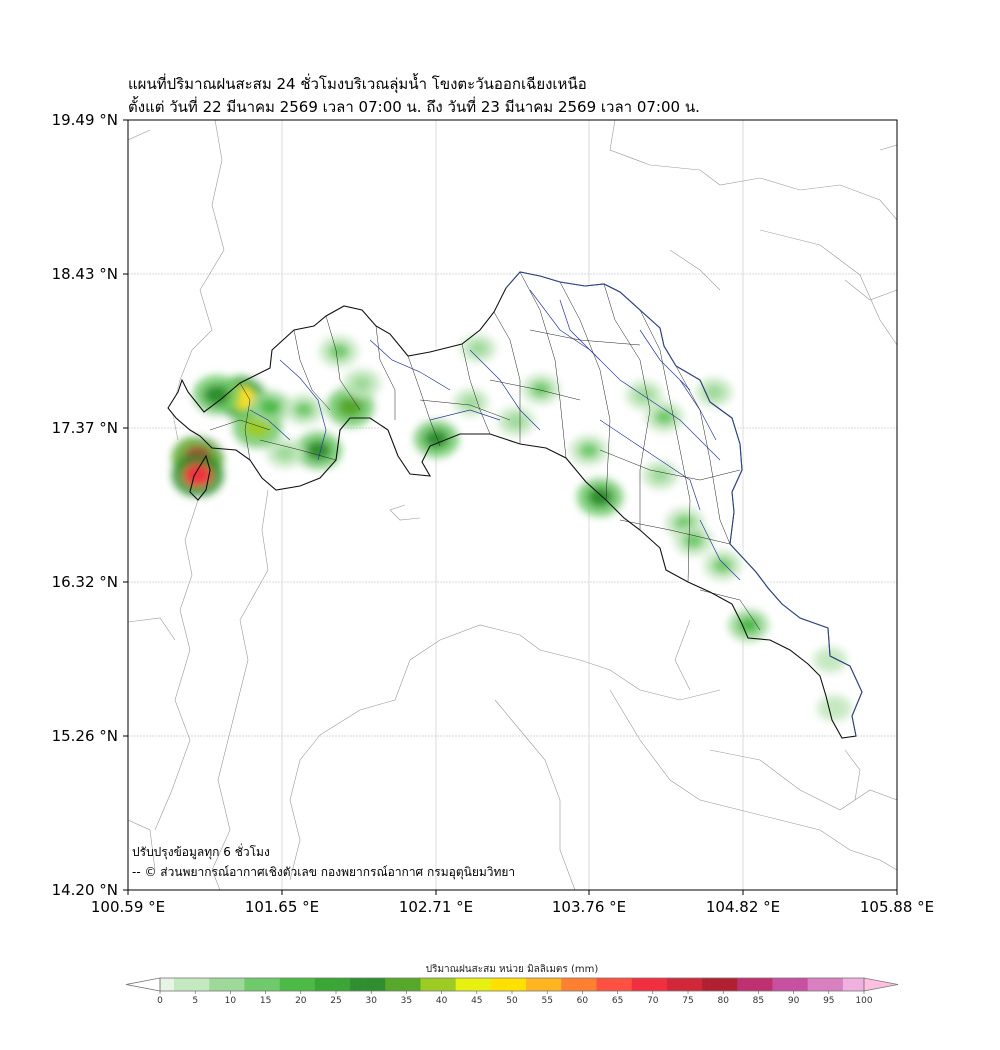  I want to click on update-note: ปรับปรุงข้อมูลทุก 6 ชั่วโมง, so click(201, 851).